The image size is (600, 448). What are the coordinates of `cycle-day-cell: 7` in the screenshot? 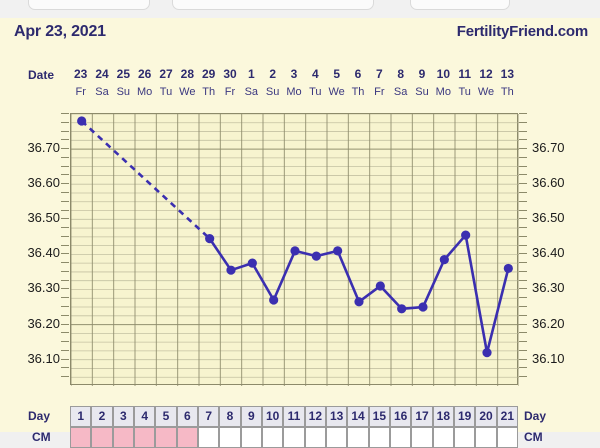 It's located at (209, 416).